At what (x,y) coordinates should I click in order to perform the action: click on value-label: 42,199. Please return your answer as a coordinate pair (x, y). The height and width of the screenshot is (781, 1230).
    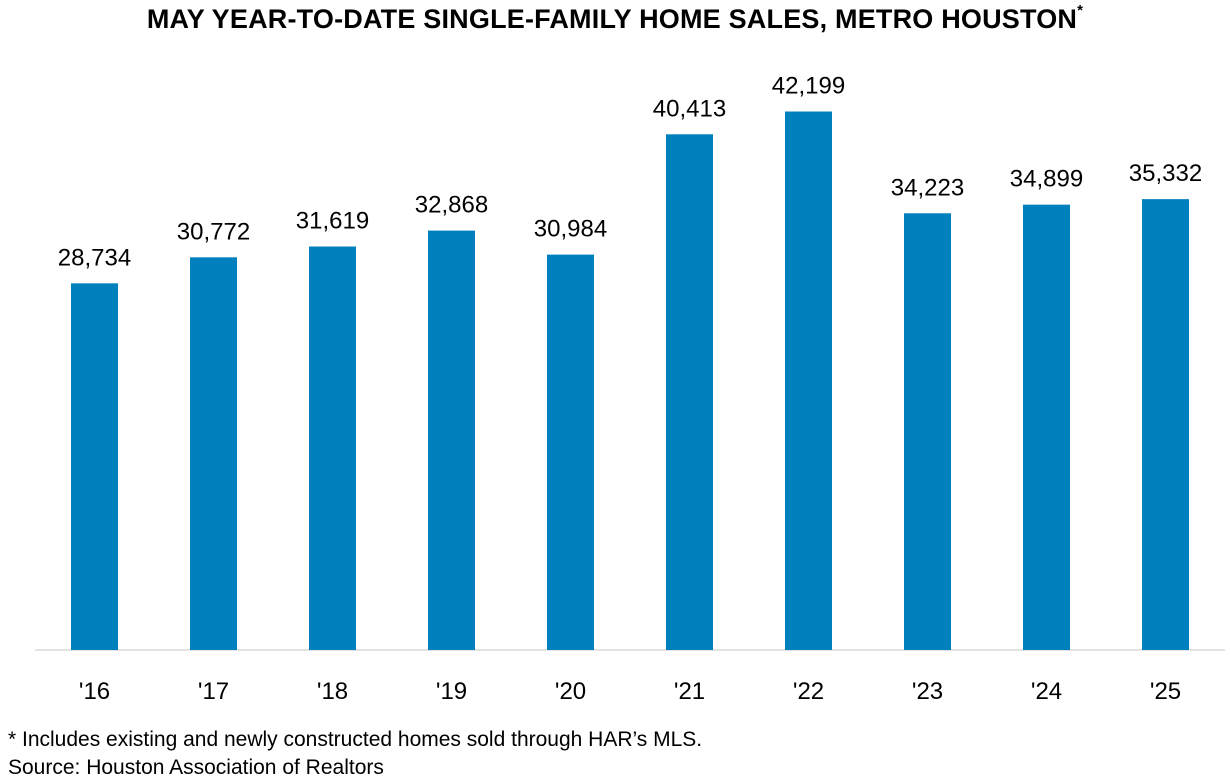
    Looking at the image, I should click on (808, 86).